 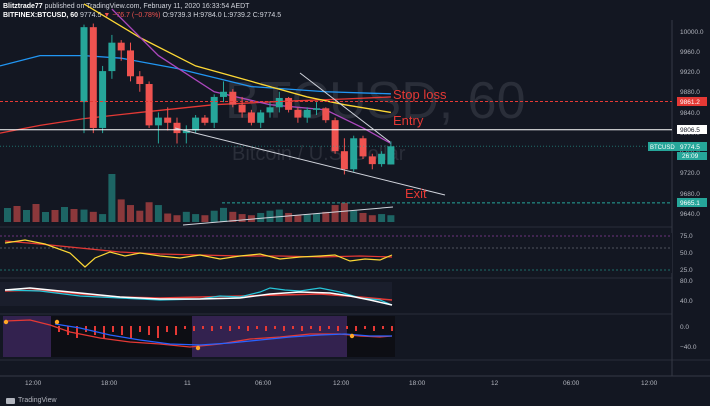 I want to click on stop-loss-label: Stop loss, so click(x=420, y=94).